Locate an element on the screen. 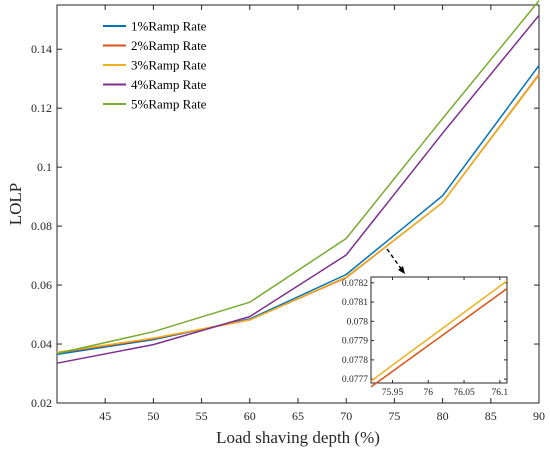  inset-line-3-ramp-rate is located at coordinates (439, 331).